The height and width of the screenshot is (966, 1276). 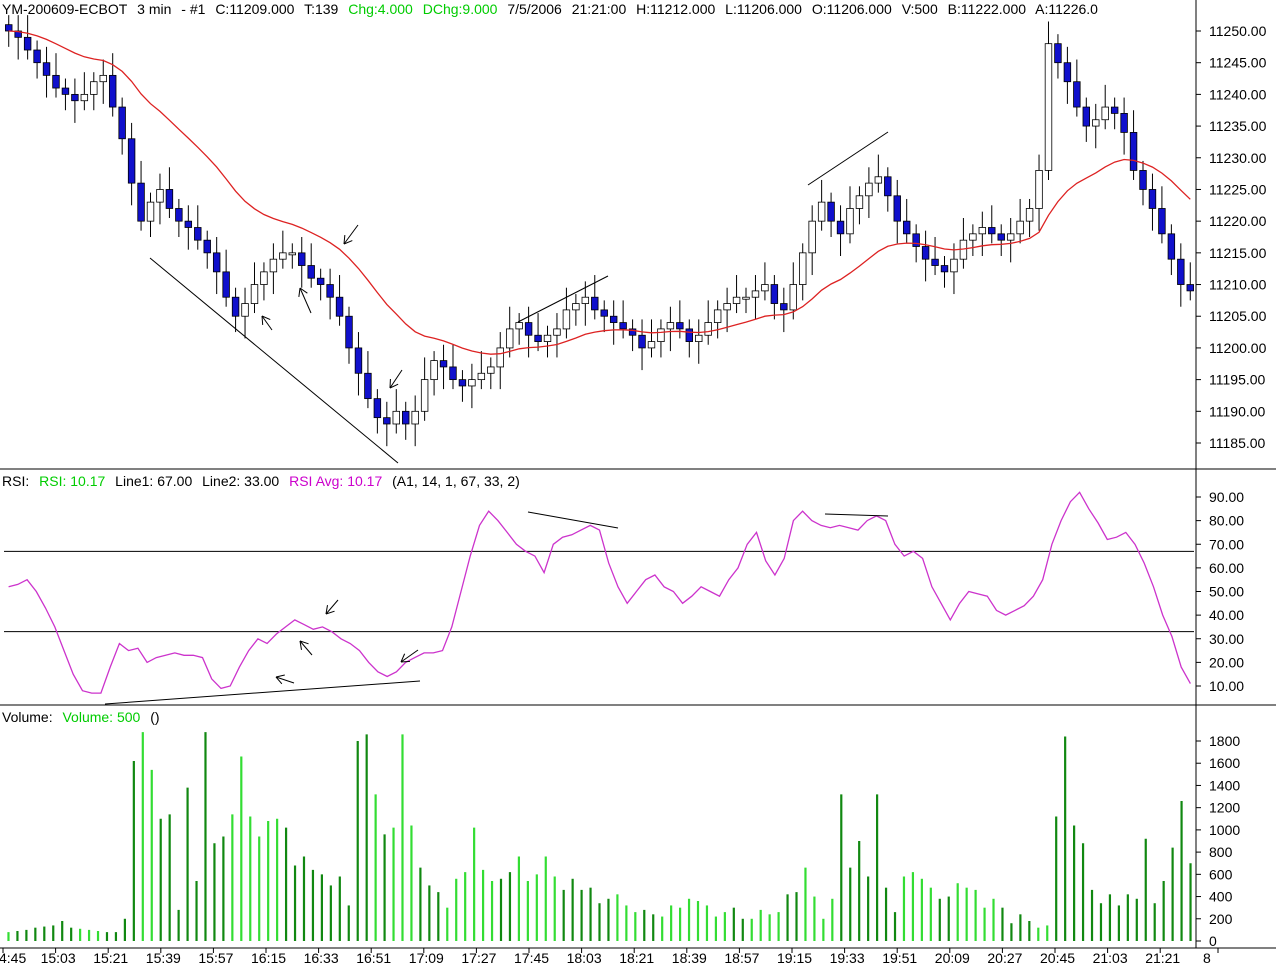 I want to click on price-tick-label: 11235.00, so click(x=1238, y=126).